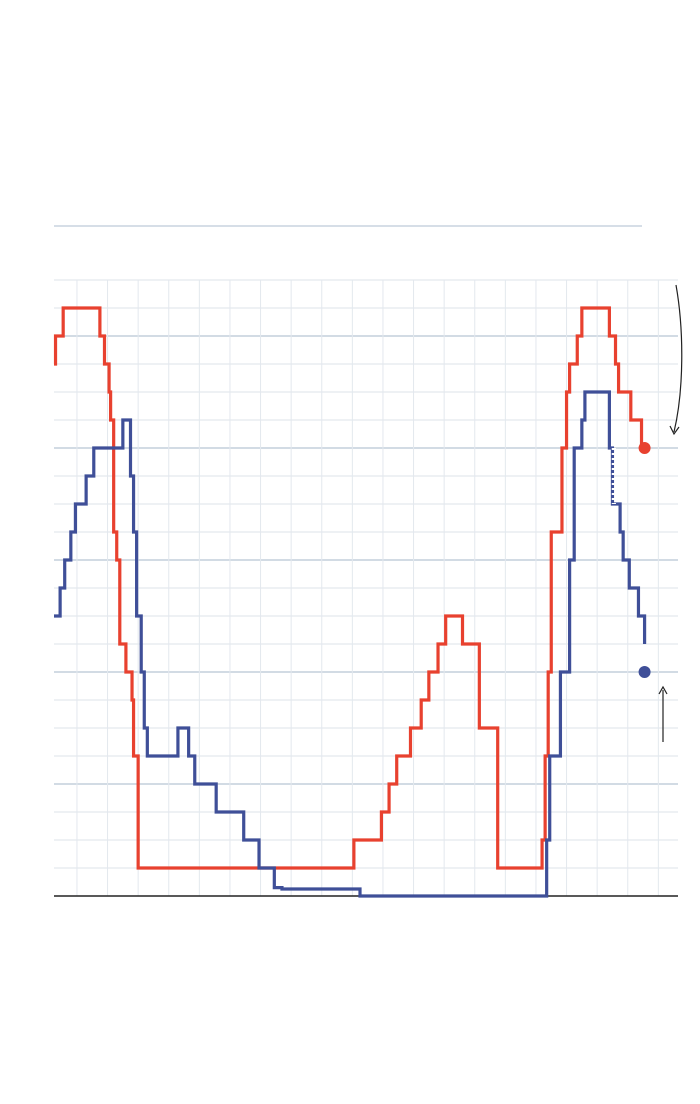  Describe the element at coordinates (678, 358) in the screenshot. I see `curved-arrow` at that location.